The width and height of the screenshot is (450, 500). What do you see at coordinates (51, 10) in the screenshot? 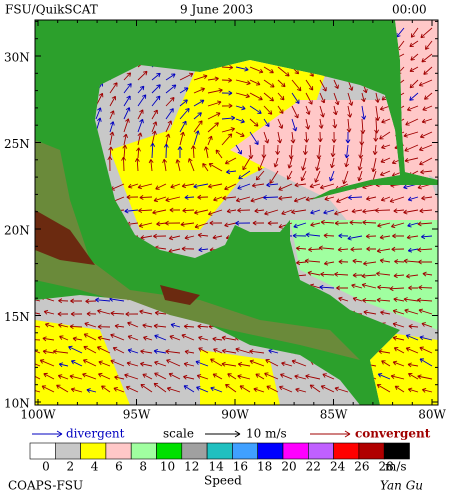
I see `title: FSU/QuikSCAT` at bounding box center [51, 10].